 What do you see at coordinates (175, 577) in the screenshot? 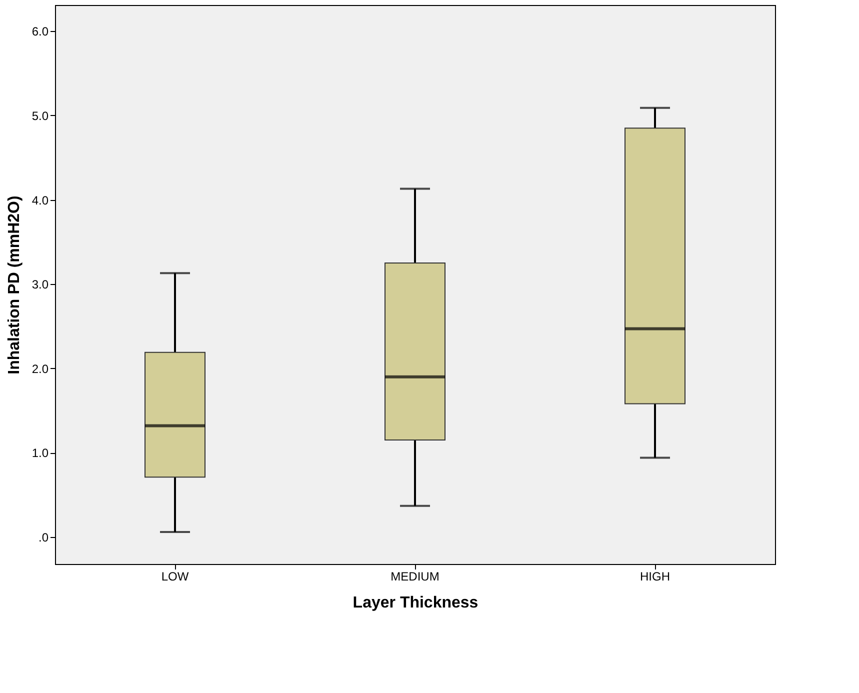
I see `x-tick-label: LOW` at bounding box center [175, 577].